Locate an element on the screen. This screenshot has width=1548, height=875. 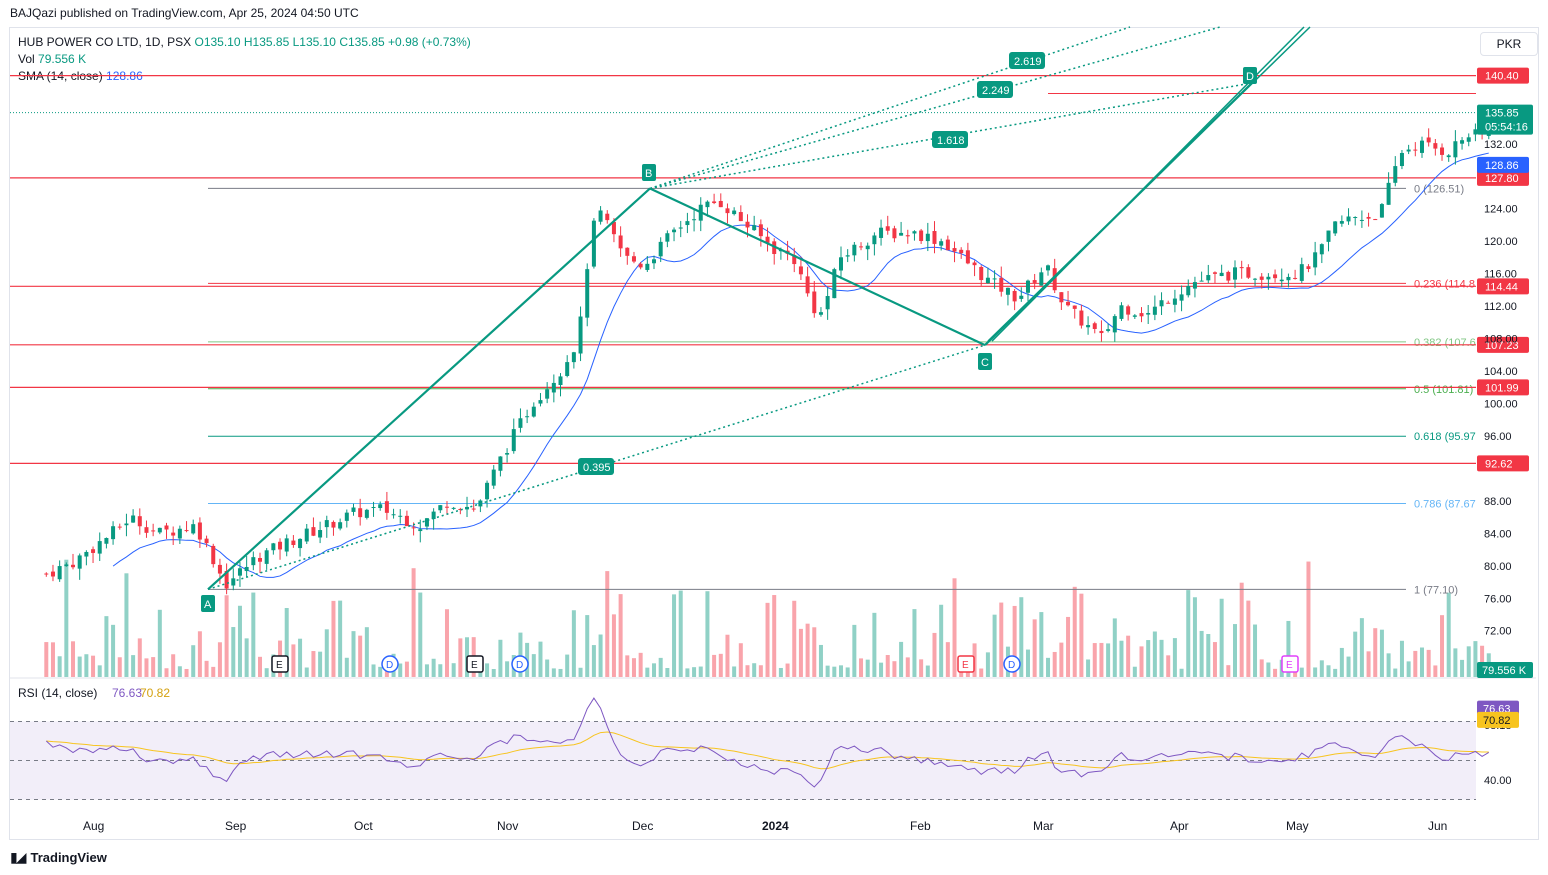
event-label: D is located at coordinates (389, 665).